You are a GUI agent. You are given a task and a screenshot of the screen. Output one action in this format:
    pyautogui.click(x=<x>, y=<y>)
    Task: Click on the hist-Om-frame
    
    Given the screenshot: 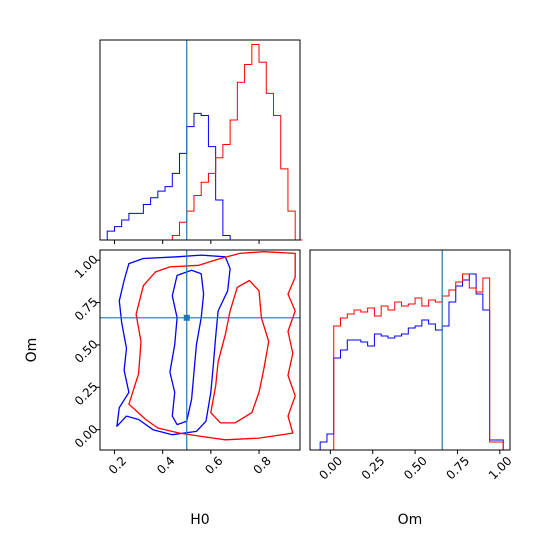 What is the action you would take?
    pyautogui.click(x=410, y=350)
    